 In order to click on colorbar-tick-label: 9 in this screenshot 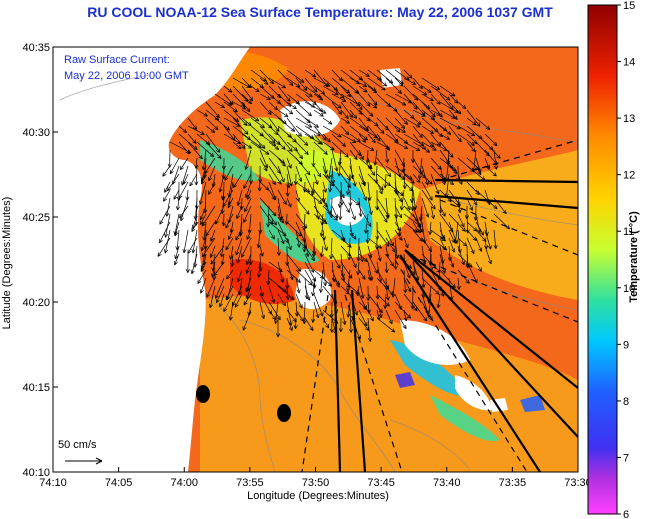, I will do `click(626, 345)`.